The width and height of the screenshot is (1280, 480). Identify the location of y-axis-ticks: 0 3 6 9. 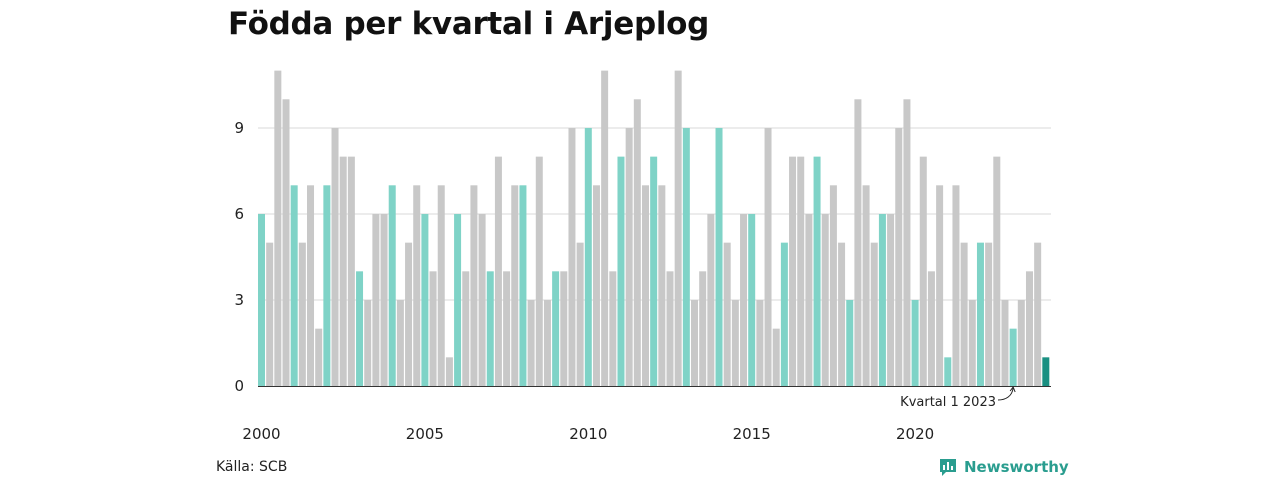
(239, 257).